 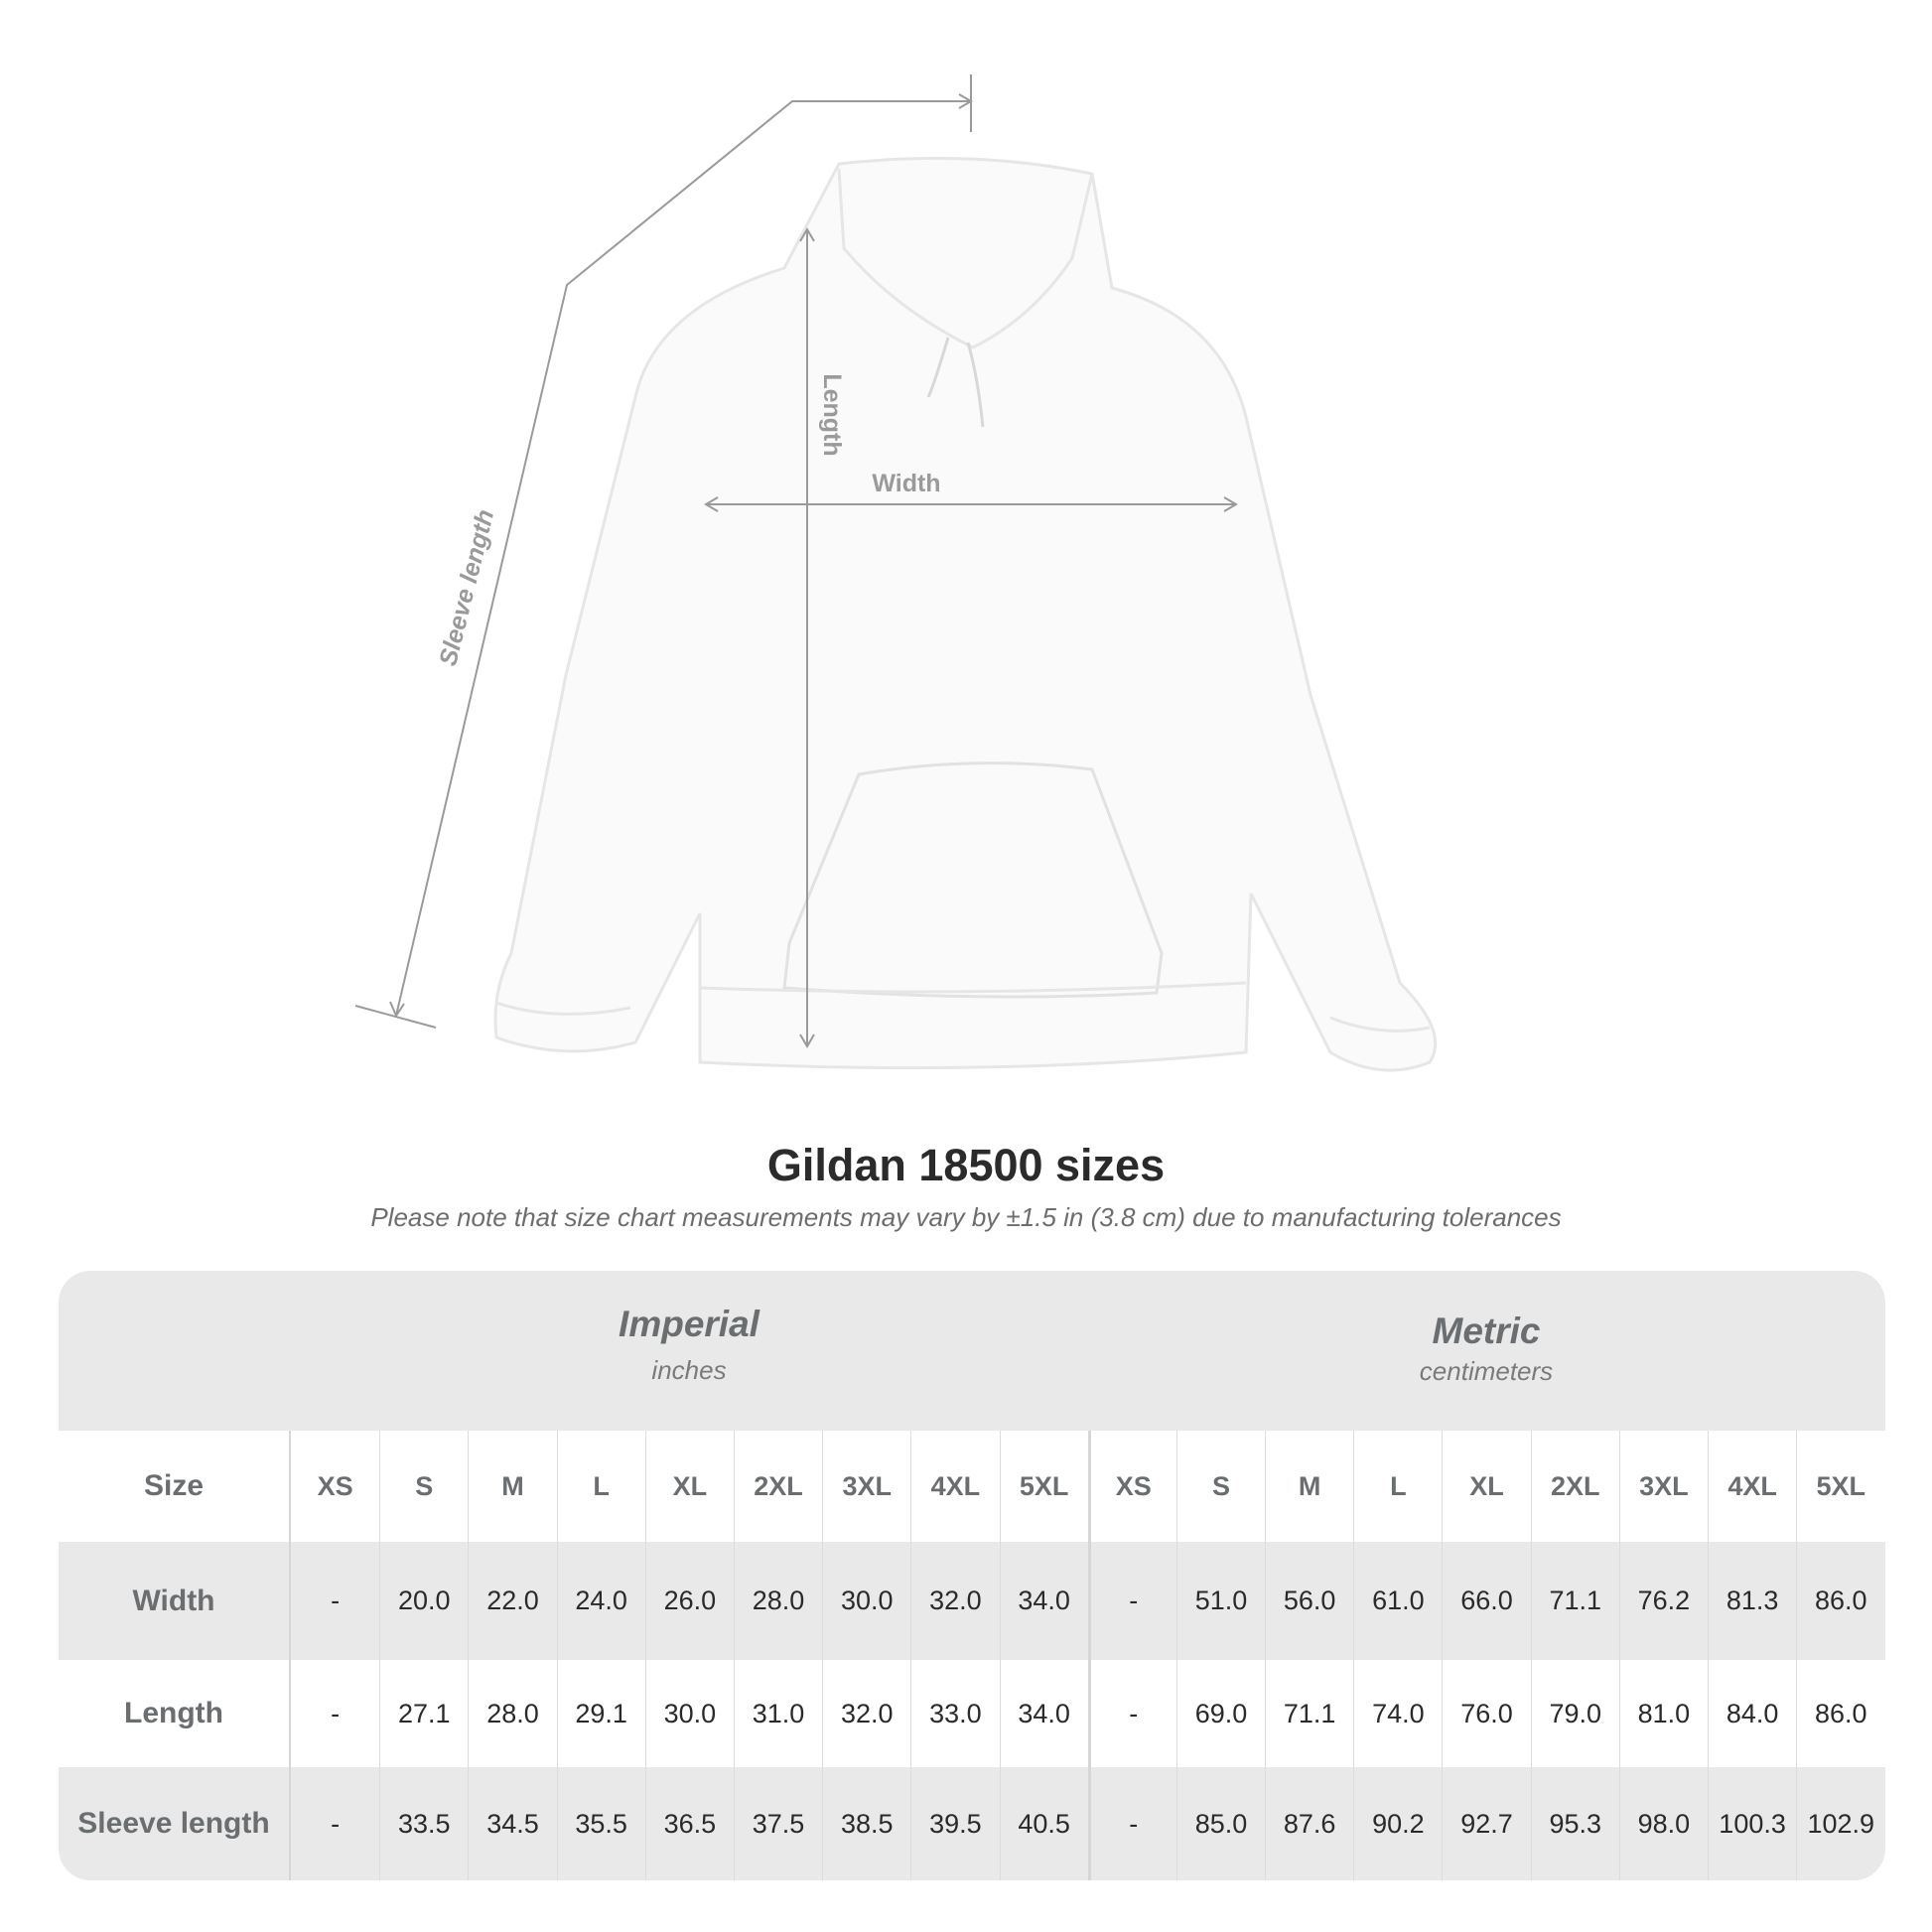 What do you see at coordinates (689, 1486) in the screenshot?
I see `imperial-size-header: XL` at bounding box center [689, 1486].